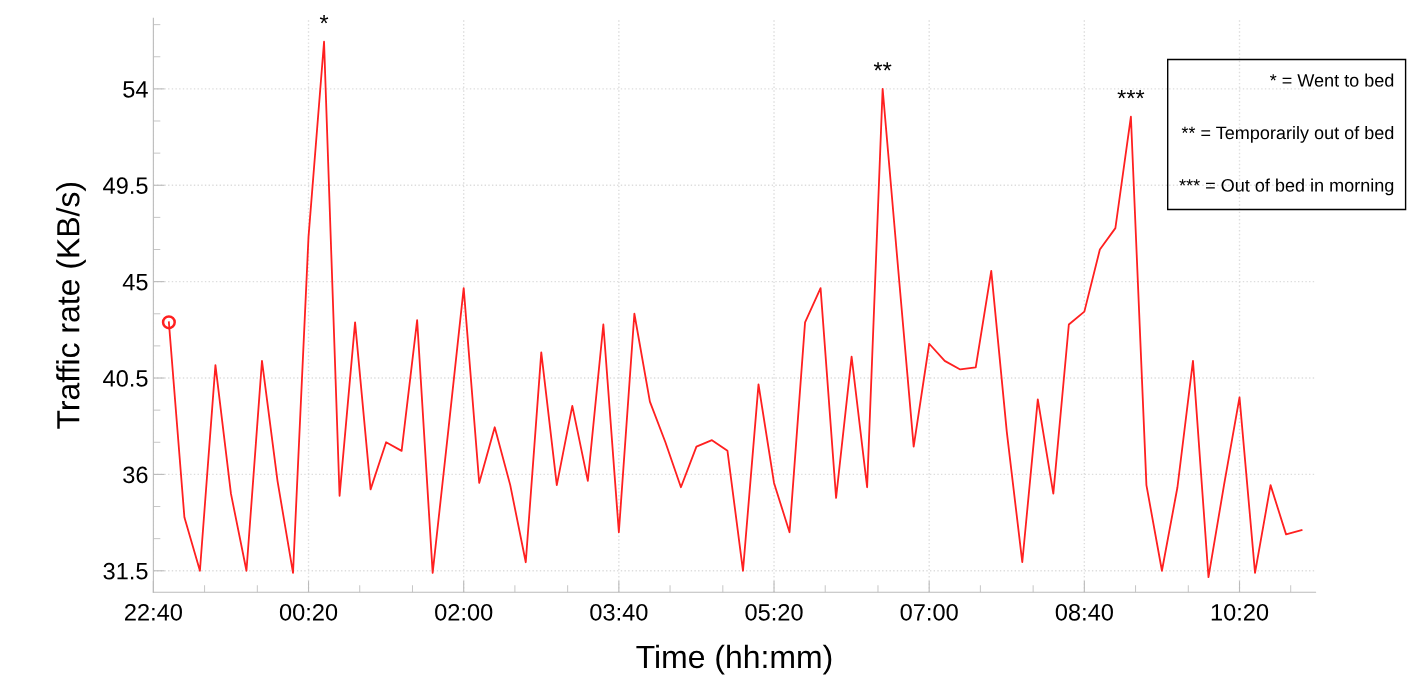 The height and width of the screenshot is (700, 1407). I want to click on x-tick-label: 02:00, so click(464, 612).